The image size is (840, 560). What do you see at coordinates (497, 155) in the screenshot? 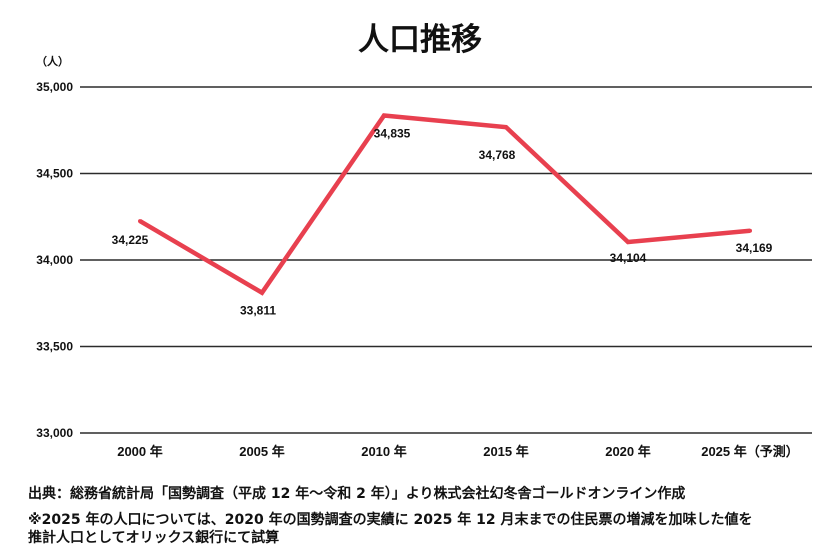
I see `data-label: 34,768` at bounding box center [497, 155].